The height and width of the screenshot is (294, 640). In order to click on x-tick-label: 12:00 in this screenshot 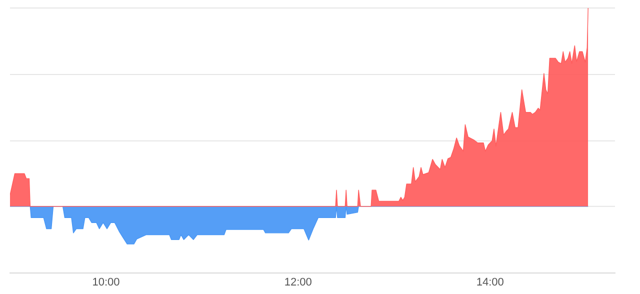, I will do `click(298, 282)`.